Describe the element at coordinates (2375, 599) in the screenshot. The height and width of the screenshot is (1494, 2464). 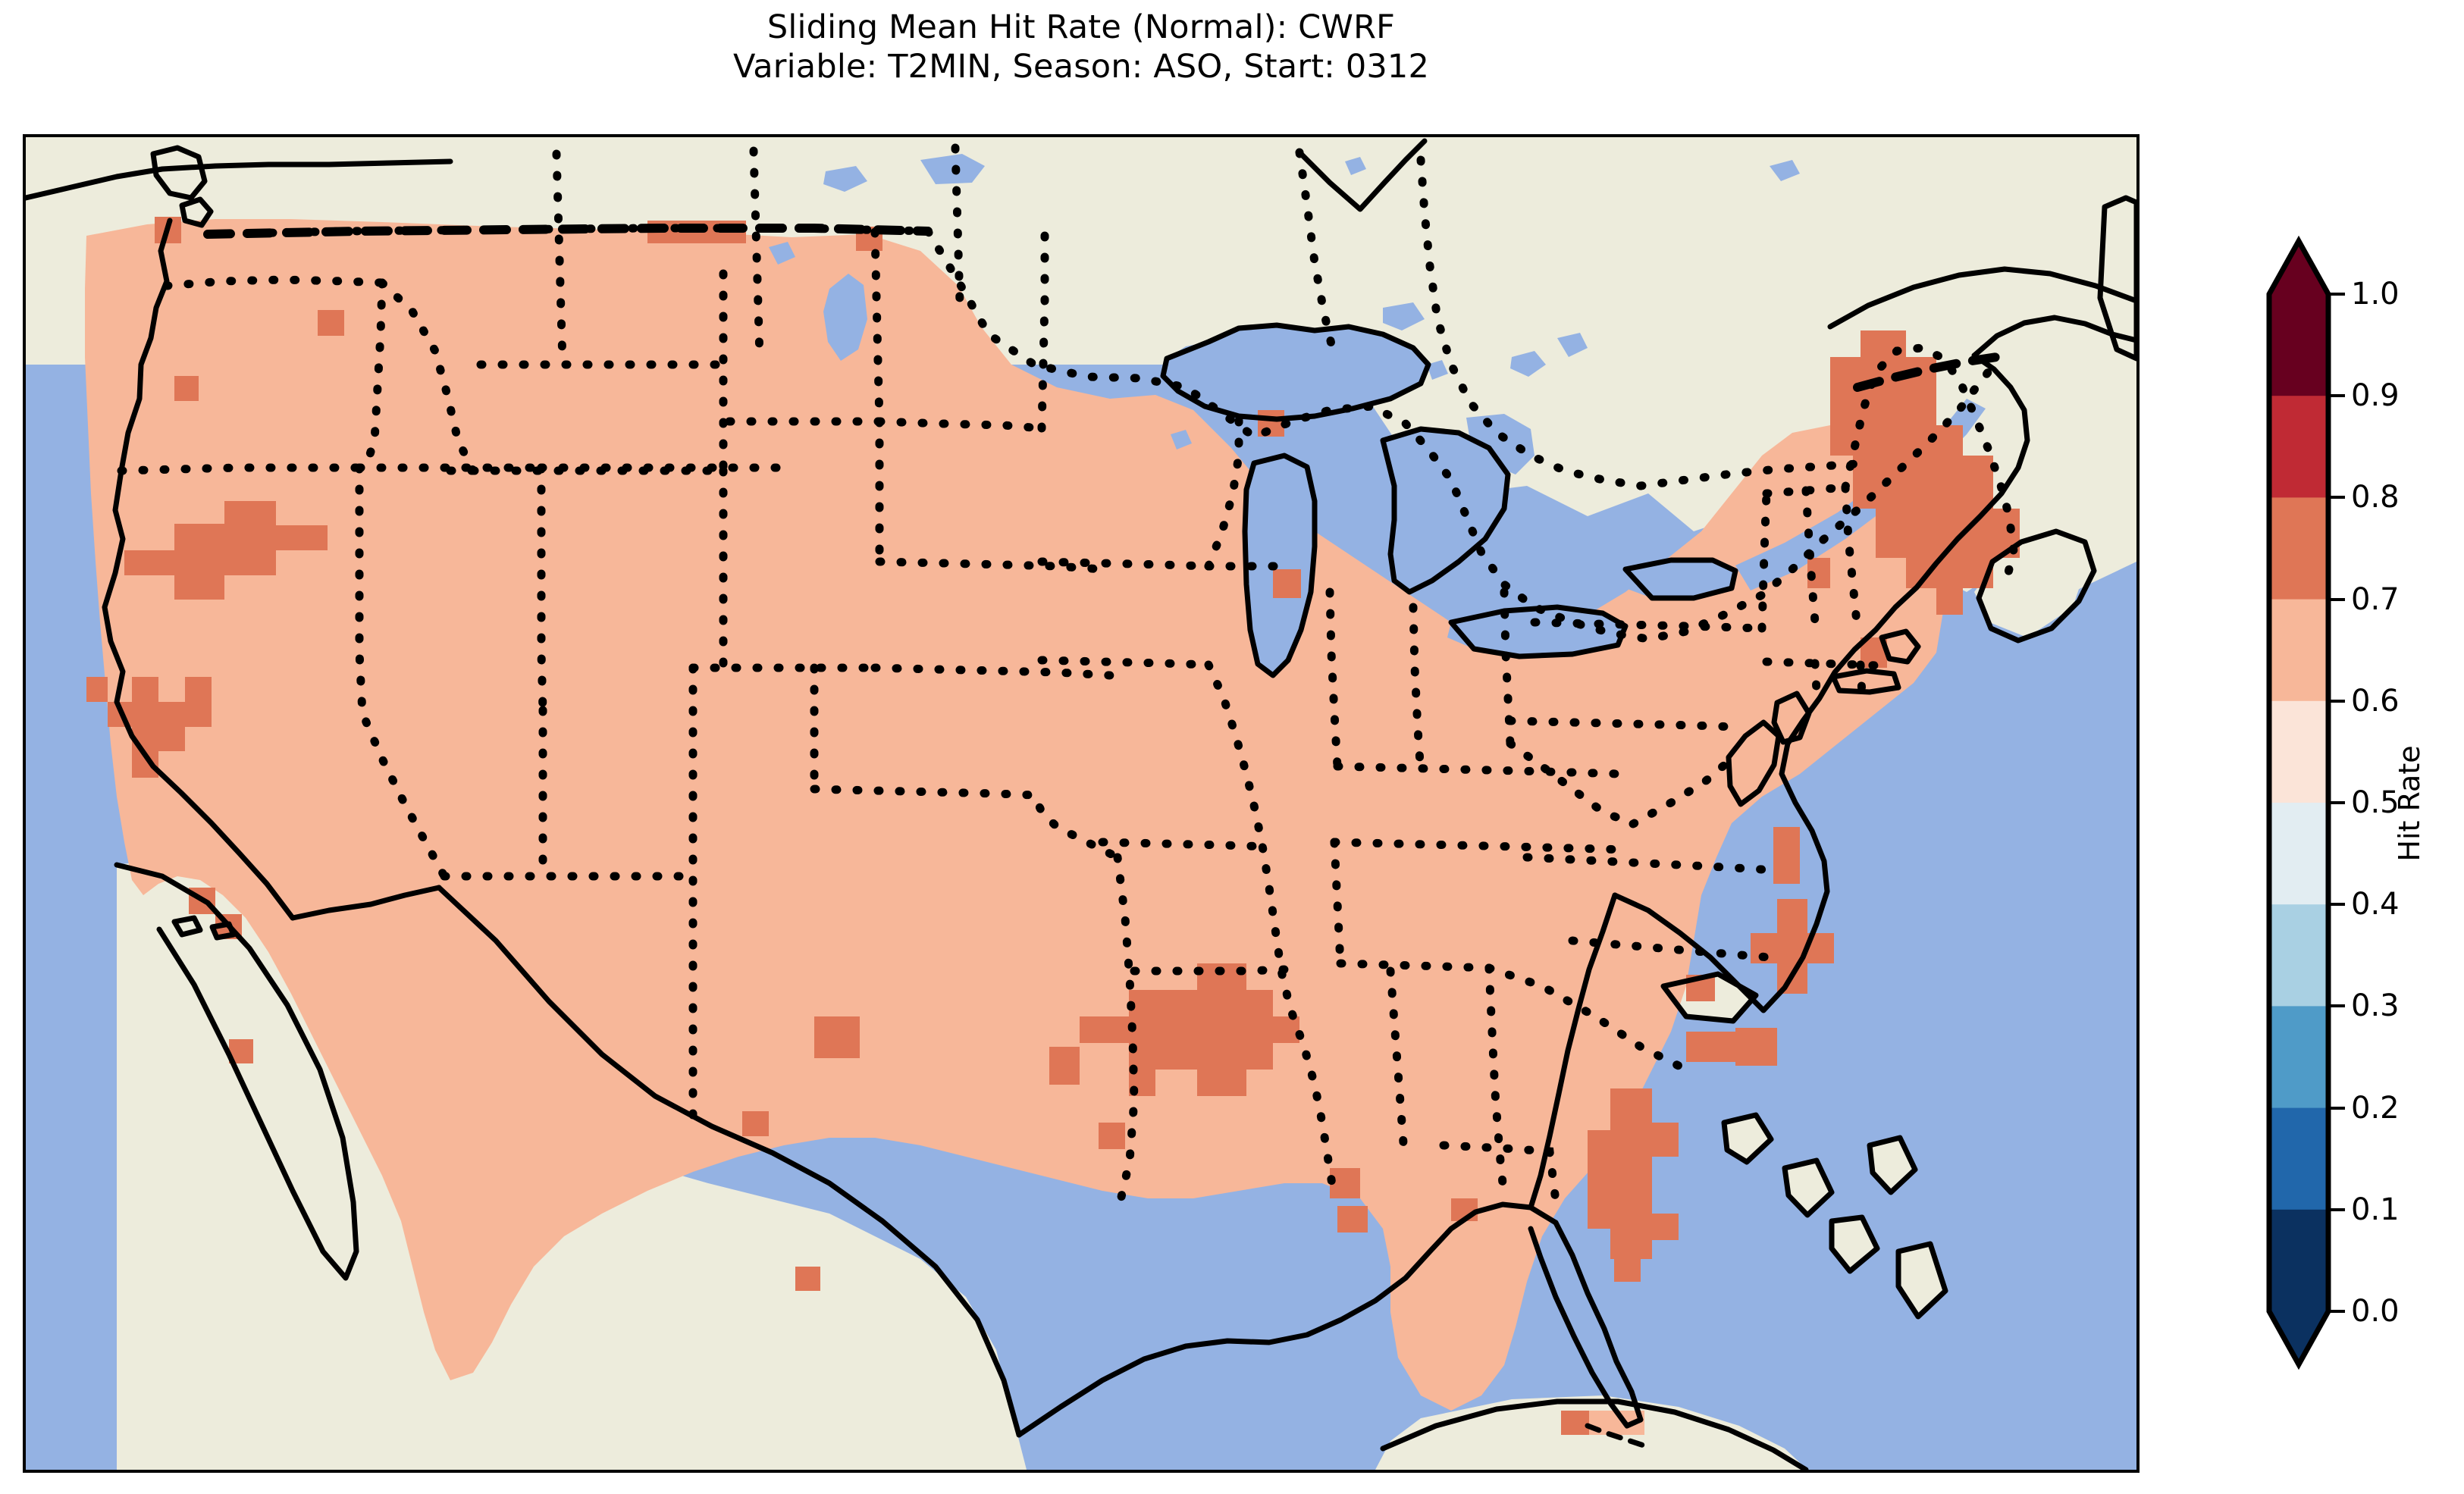
I see `colorbar-tick-label: 0.7` at that location.